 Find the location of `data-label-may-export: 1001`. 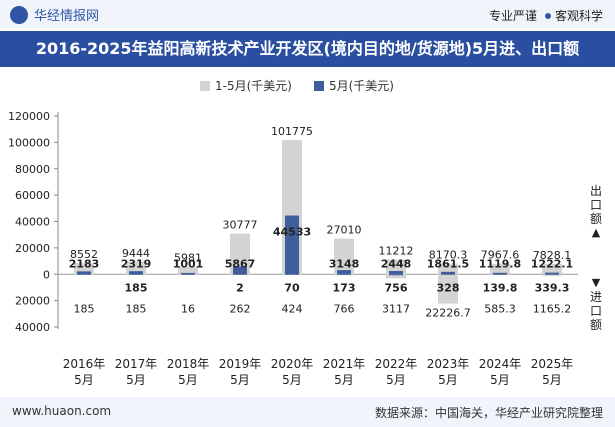

data-label-may-export: 1001 is located at coordinates (188, 263).